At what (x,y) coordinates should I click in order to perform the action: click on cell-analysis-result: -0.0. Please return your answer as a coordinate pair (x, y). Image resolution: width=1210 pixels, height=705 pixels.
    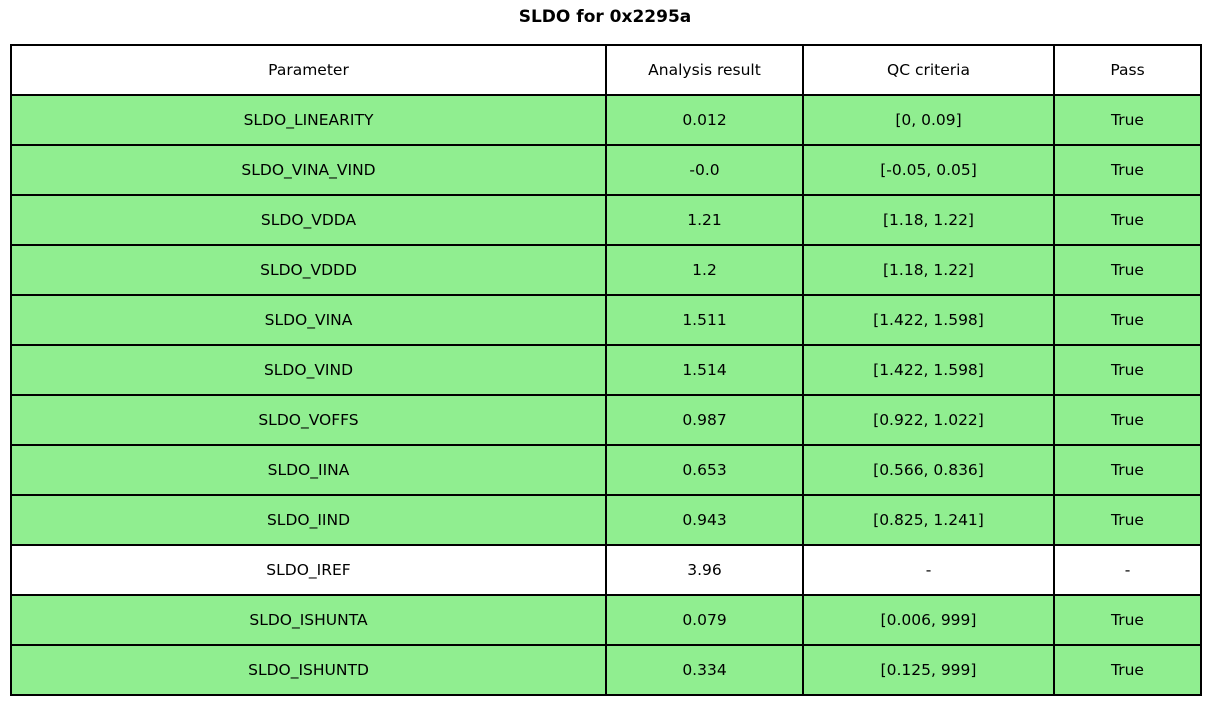
    Looking at the image, I should click on (704, 170).